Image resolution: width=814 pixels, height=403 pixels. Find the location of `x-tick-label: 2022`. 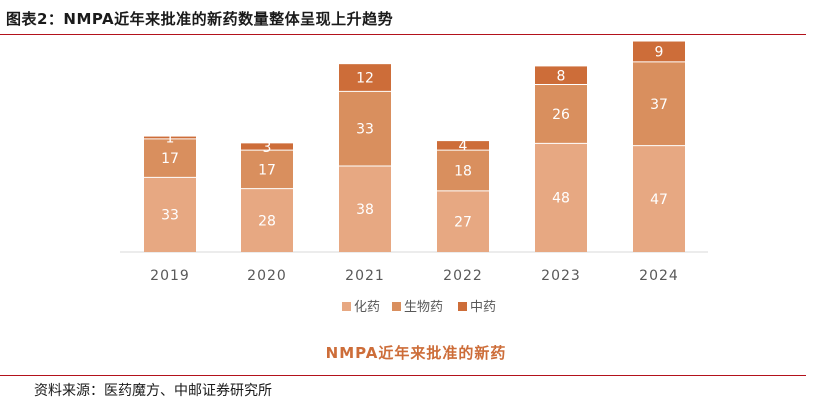

x-tick-label: 2022 is located at coordinates (463, 276).